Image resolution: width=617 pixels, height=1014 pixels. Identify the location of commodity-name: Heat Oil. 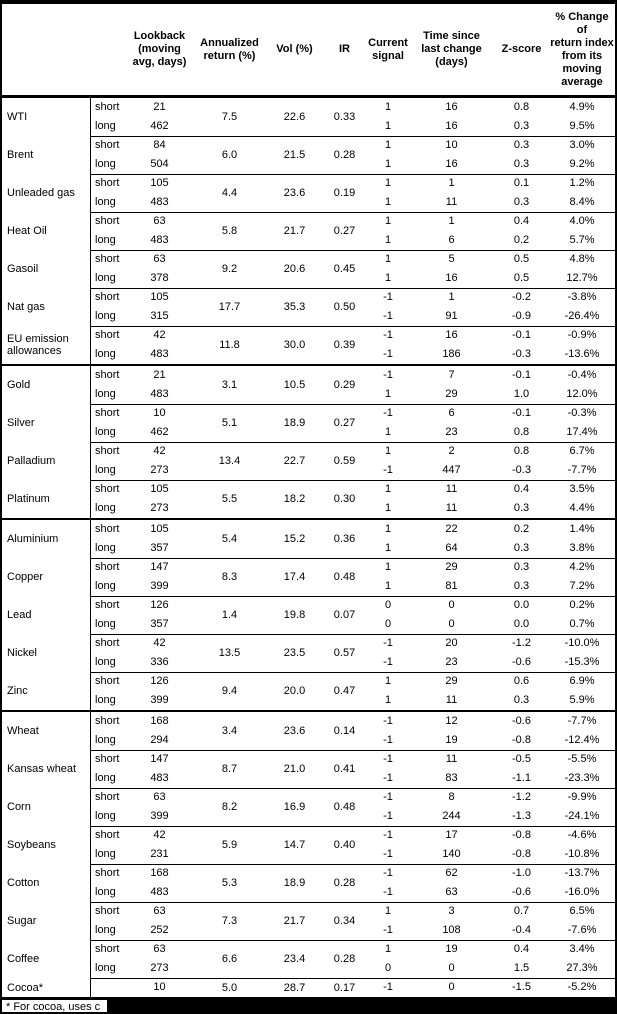
(27, 231).